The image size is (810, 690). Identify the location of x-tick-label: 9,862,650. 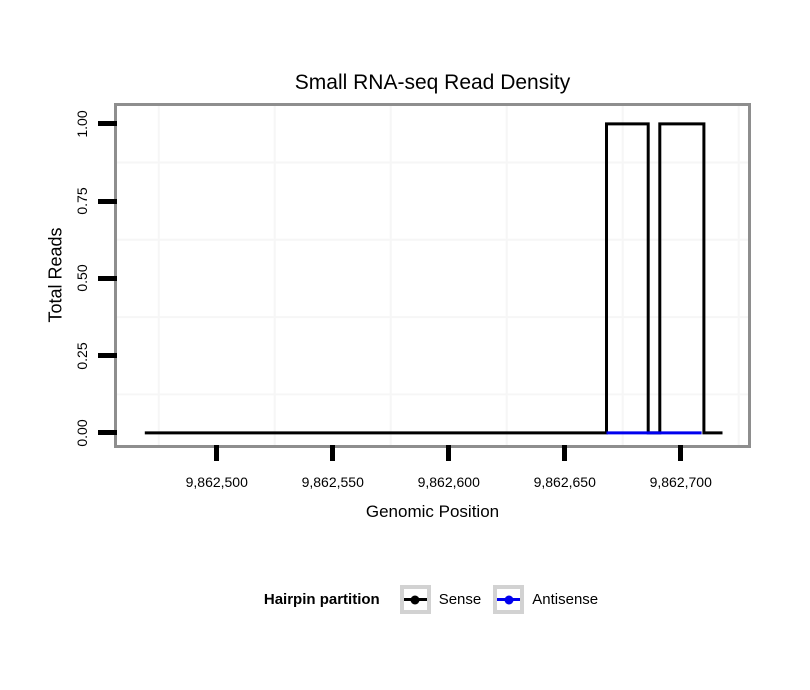
(564, 482).